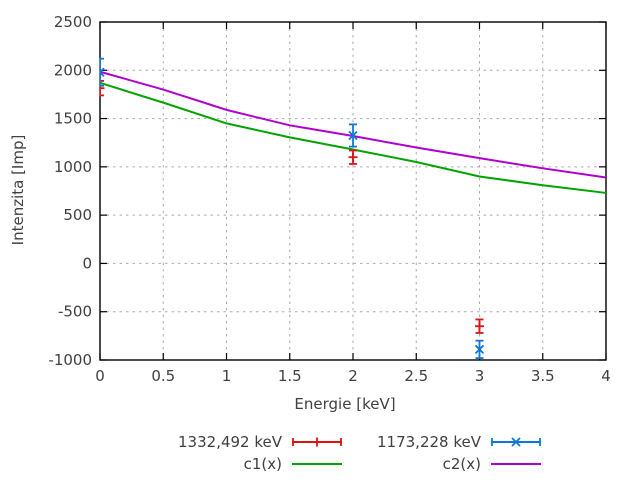 The image size is (640, 480). Describe the element at coordinates (73, 70) in the screenshot. I see `y-tick-label: 2000` at that location.